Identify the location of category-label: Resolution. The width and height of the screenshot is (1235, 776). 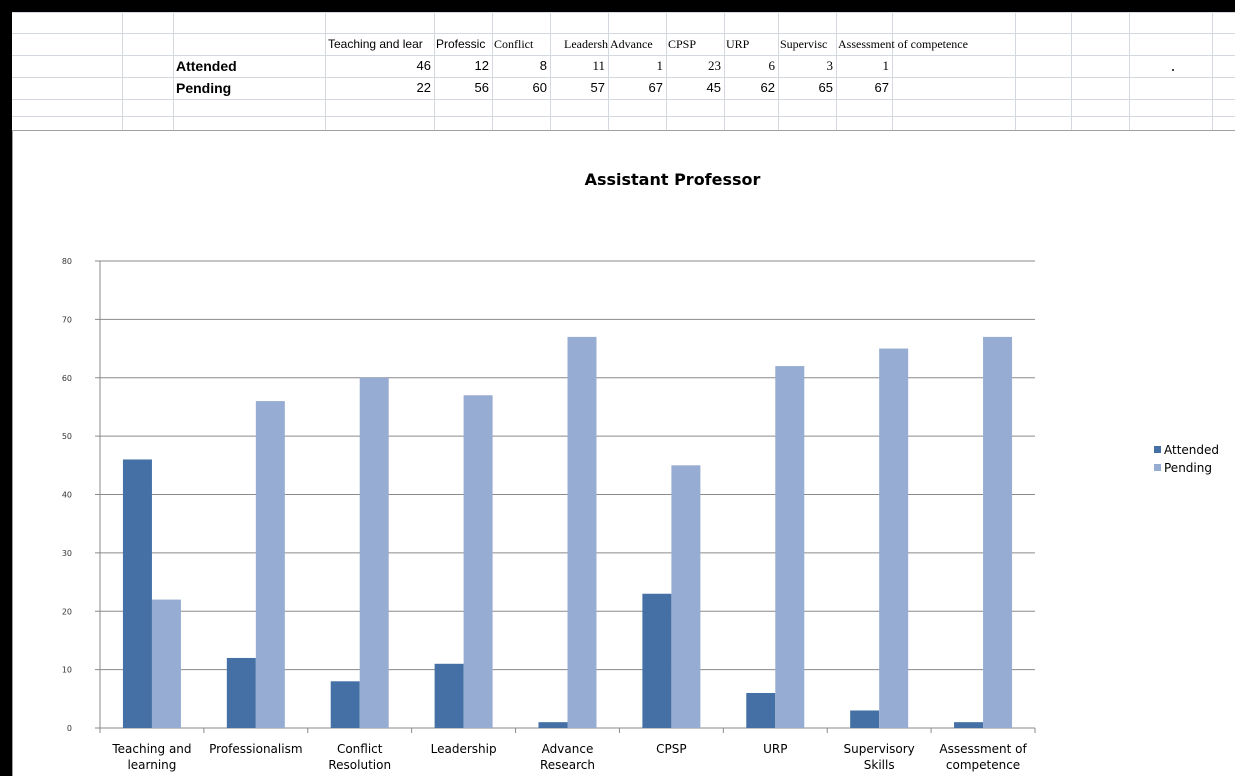
(359, 765).